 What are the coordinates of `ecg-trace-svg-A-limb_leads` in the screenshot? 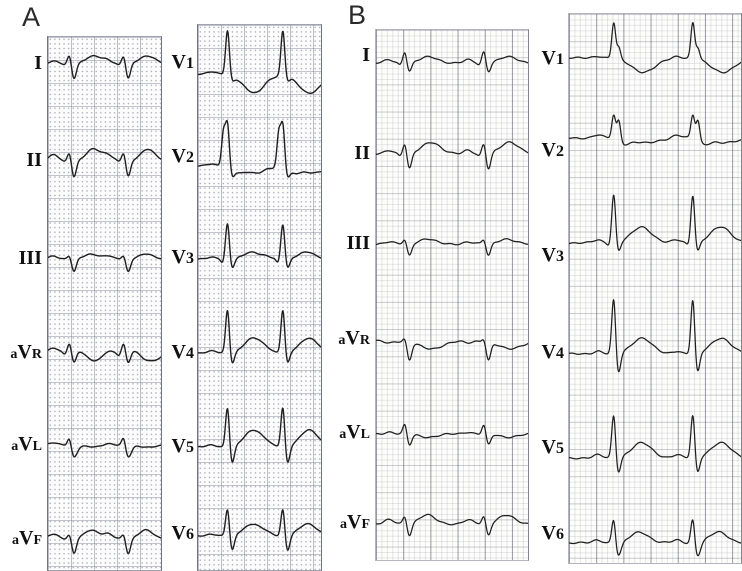 It's located at (104, 304).